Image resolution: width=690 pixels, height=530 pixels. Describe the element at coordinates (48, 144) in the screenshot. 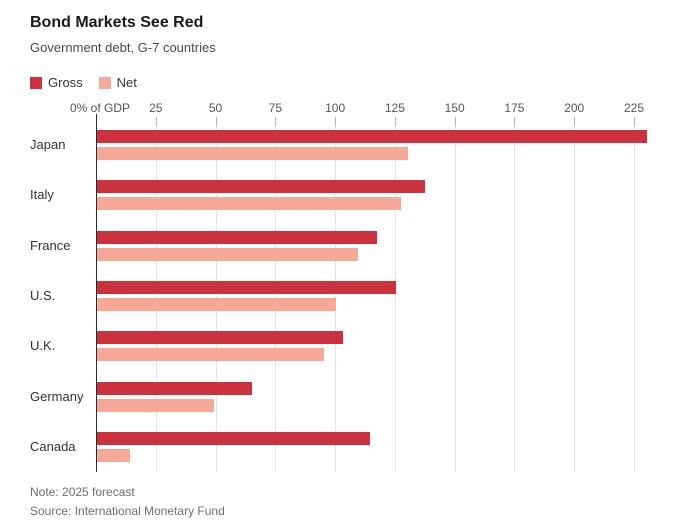

I see `category-label-japan: Japan` at that location.